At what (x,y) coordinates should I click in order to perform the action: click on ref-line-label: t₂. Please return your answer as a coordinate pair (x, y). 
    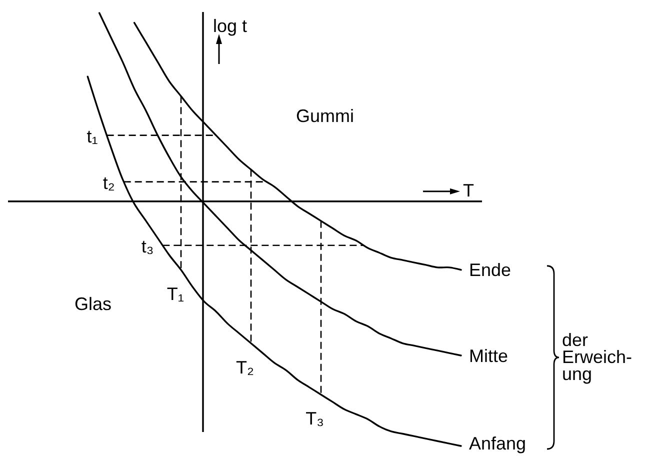
    Looking at the image, I should click on (108, 182).